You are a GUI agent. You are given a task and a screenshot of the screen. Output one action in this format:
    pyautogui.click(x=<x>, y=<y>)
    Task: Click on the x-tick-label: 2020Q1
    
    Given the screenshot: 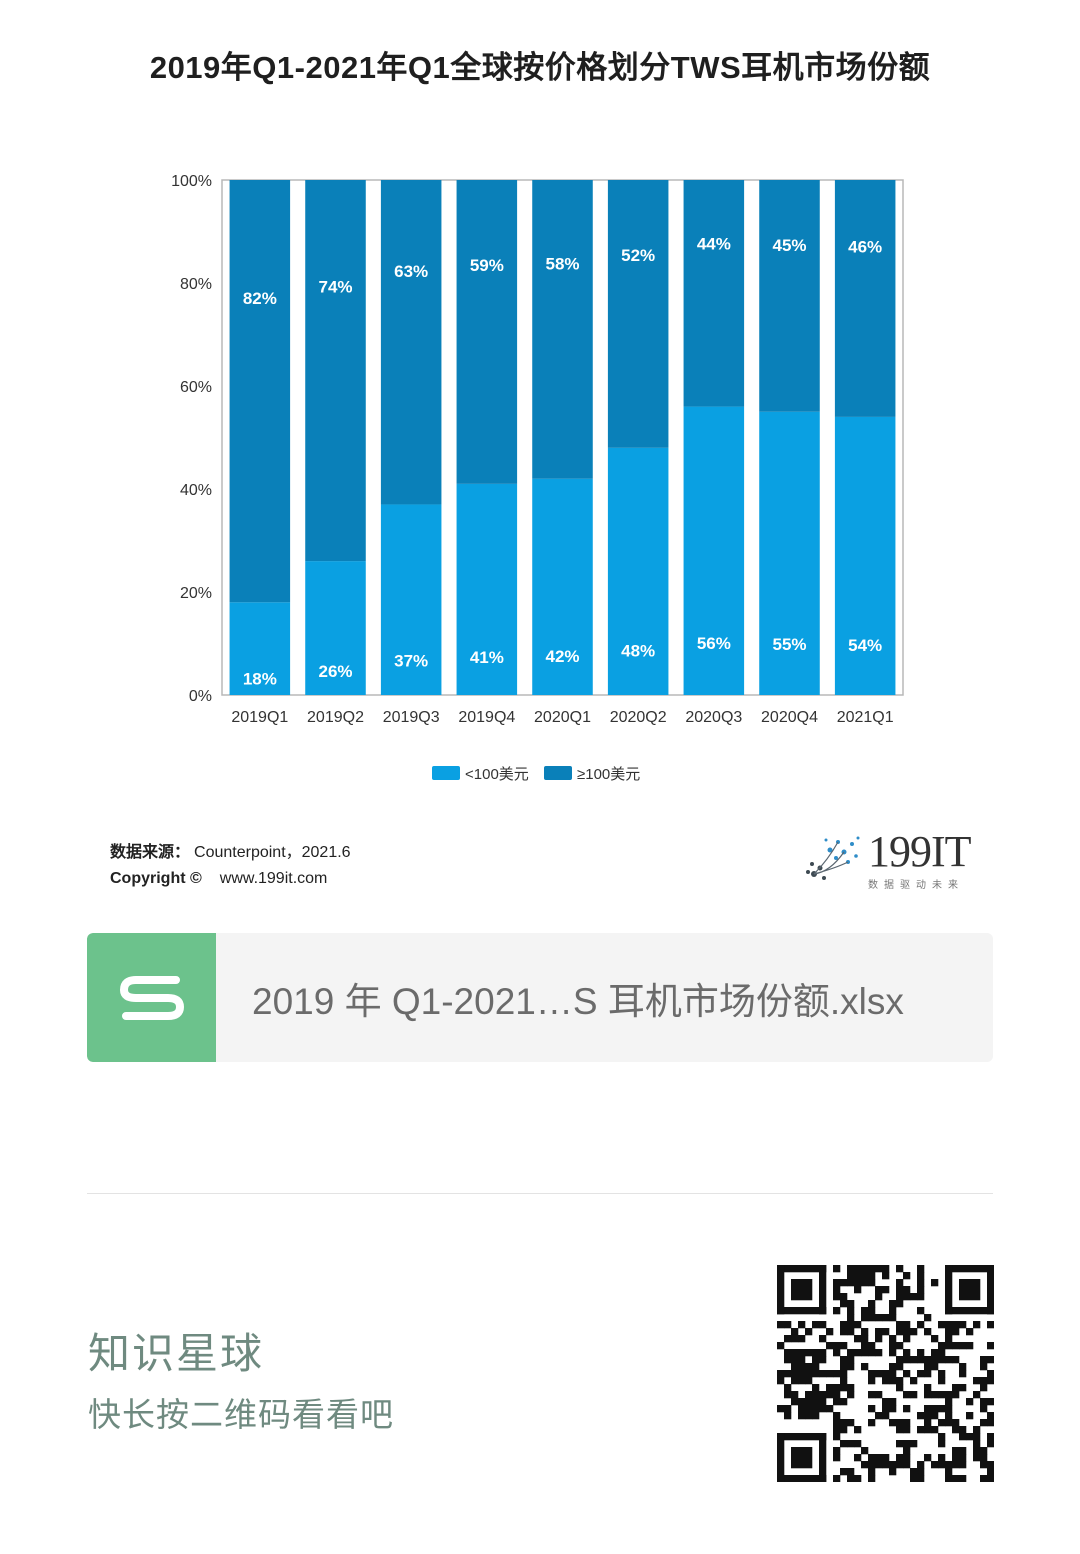 What is the action you would take?
    pyautogui.click(x=562, y=717)
    